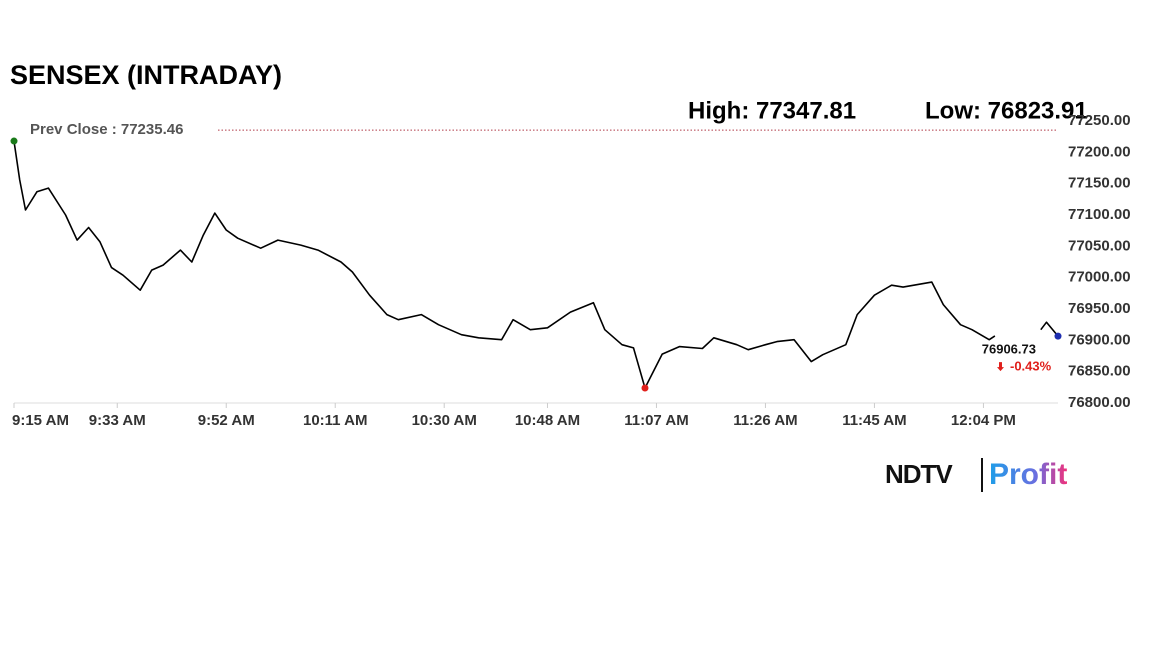  I want to click on x-tick-label: 11:07 AM, so click(656, 420).